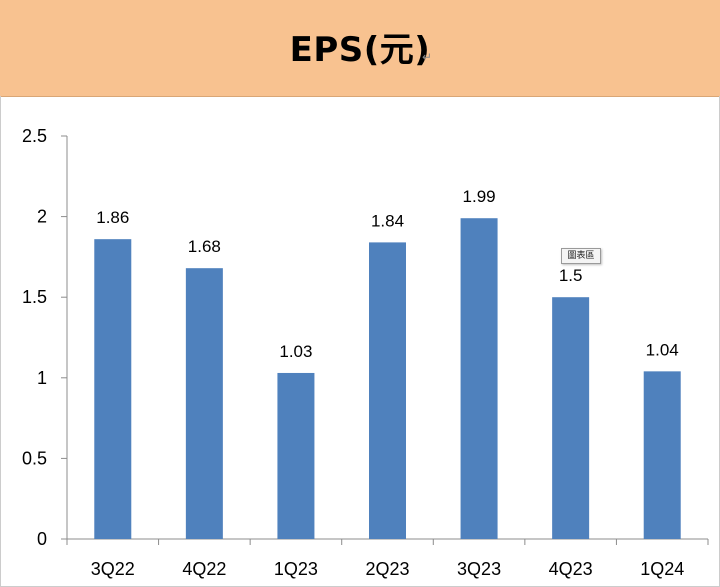  What do you see at coordinates (479, 569) in the screenshot?
I see `x-tick-label: 3Q23` at bounding box center [479, 569].